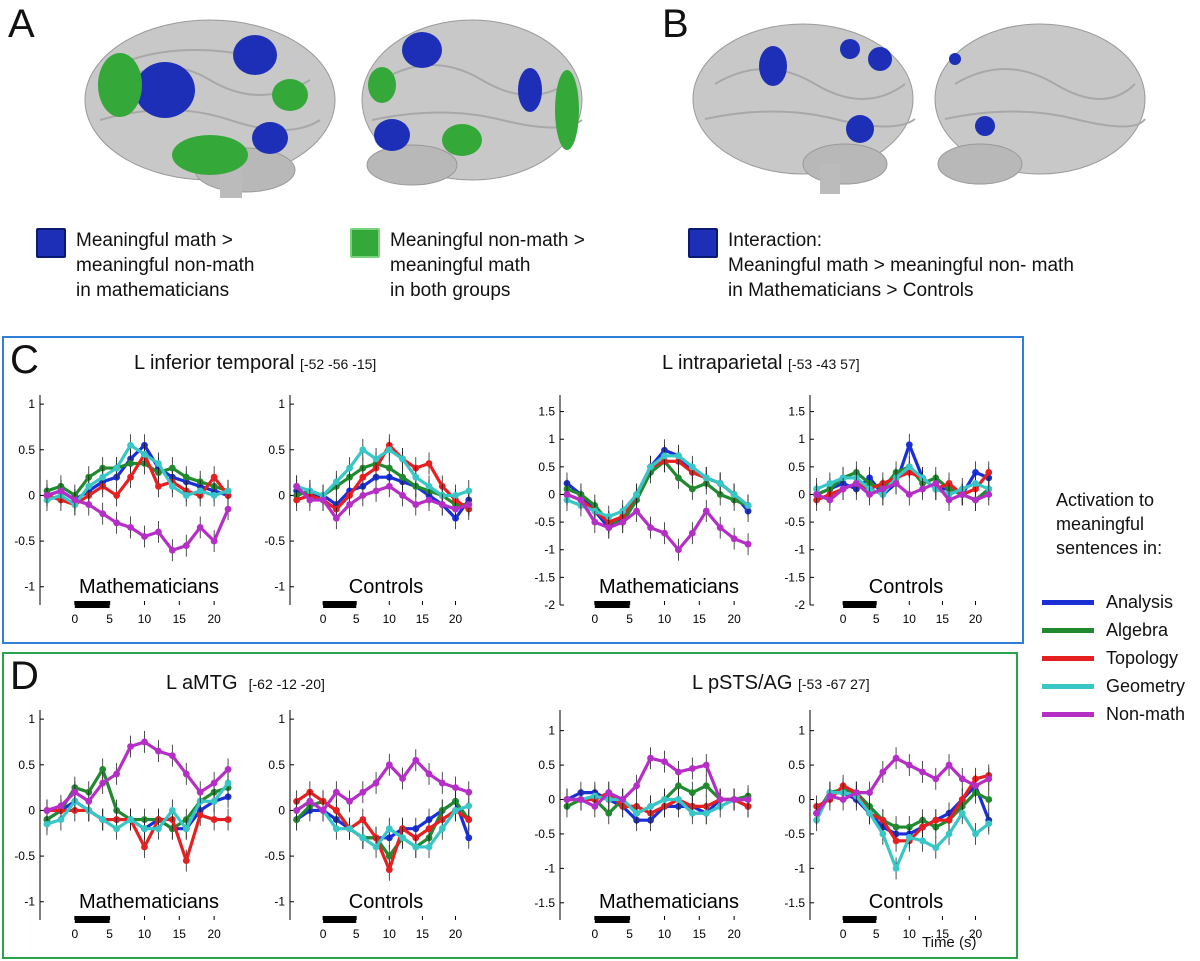 The width and height of the screenshot is (1200, 961). Describe the element at coordinates (1068, 602) in the screenshot. I see `key-line-analysis` at that location.